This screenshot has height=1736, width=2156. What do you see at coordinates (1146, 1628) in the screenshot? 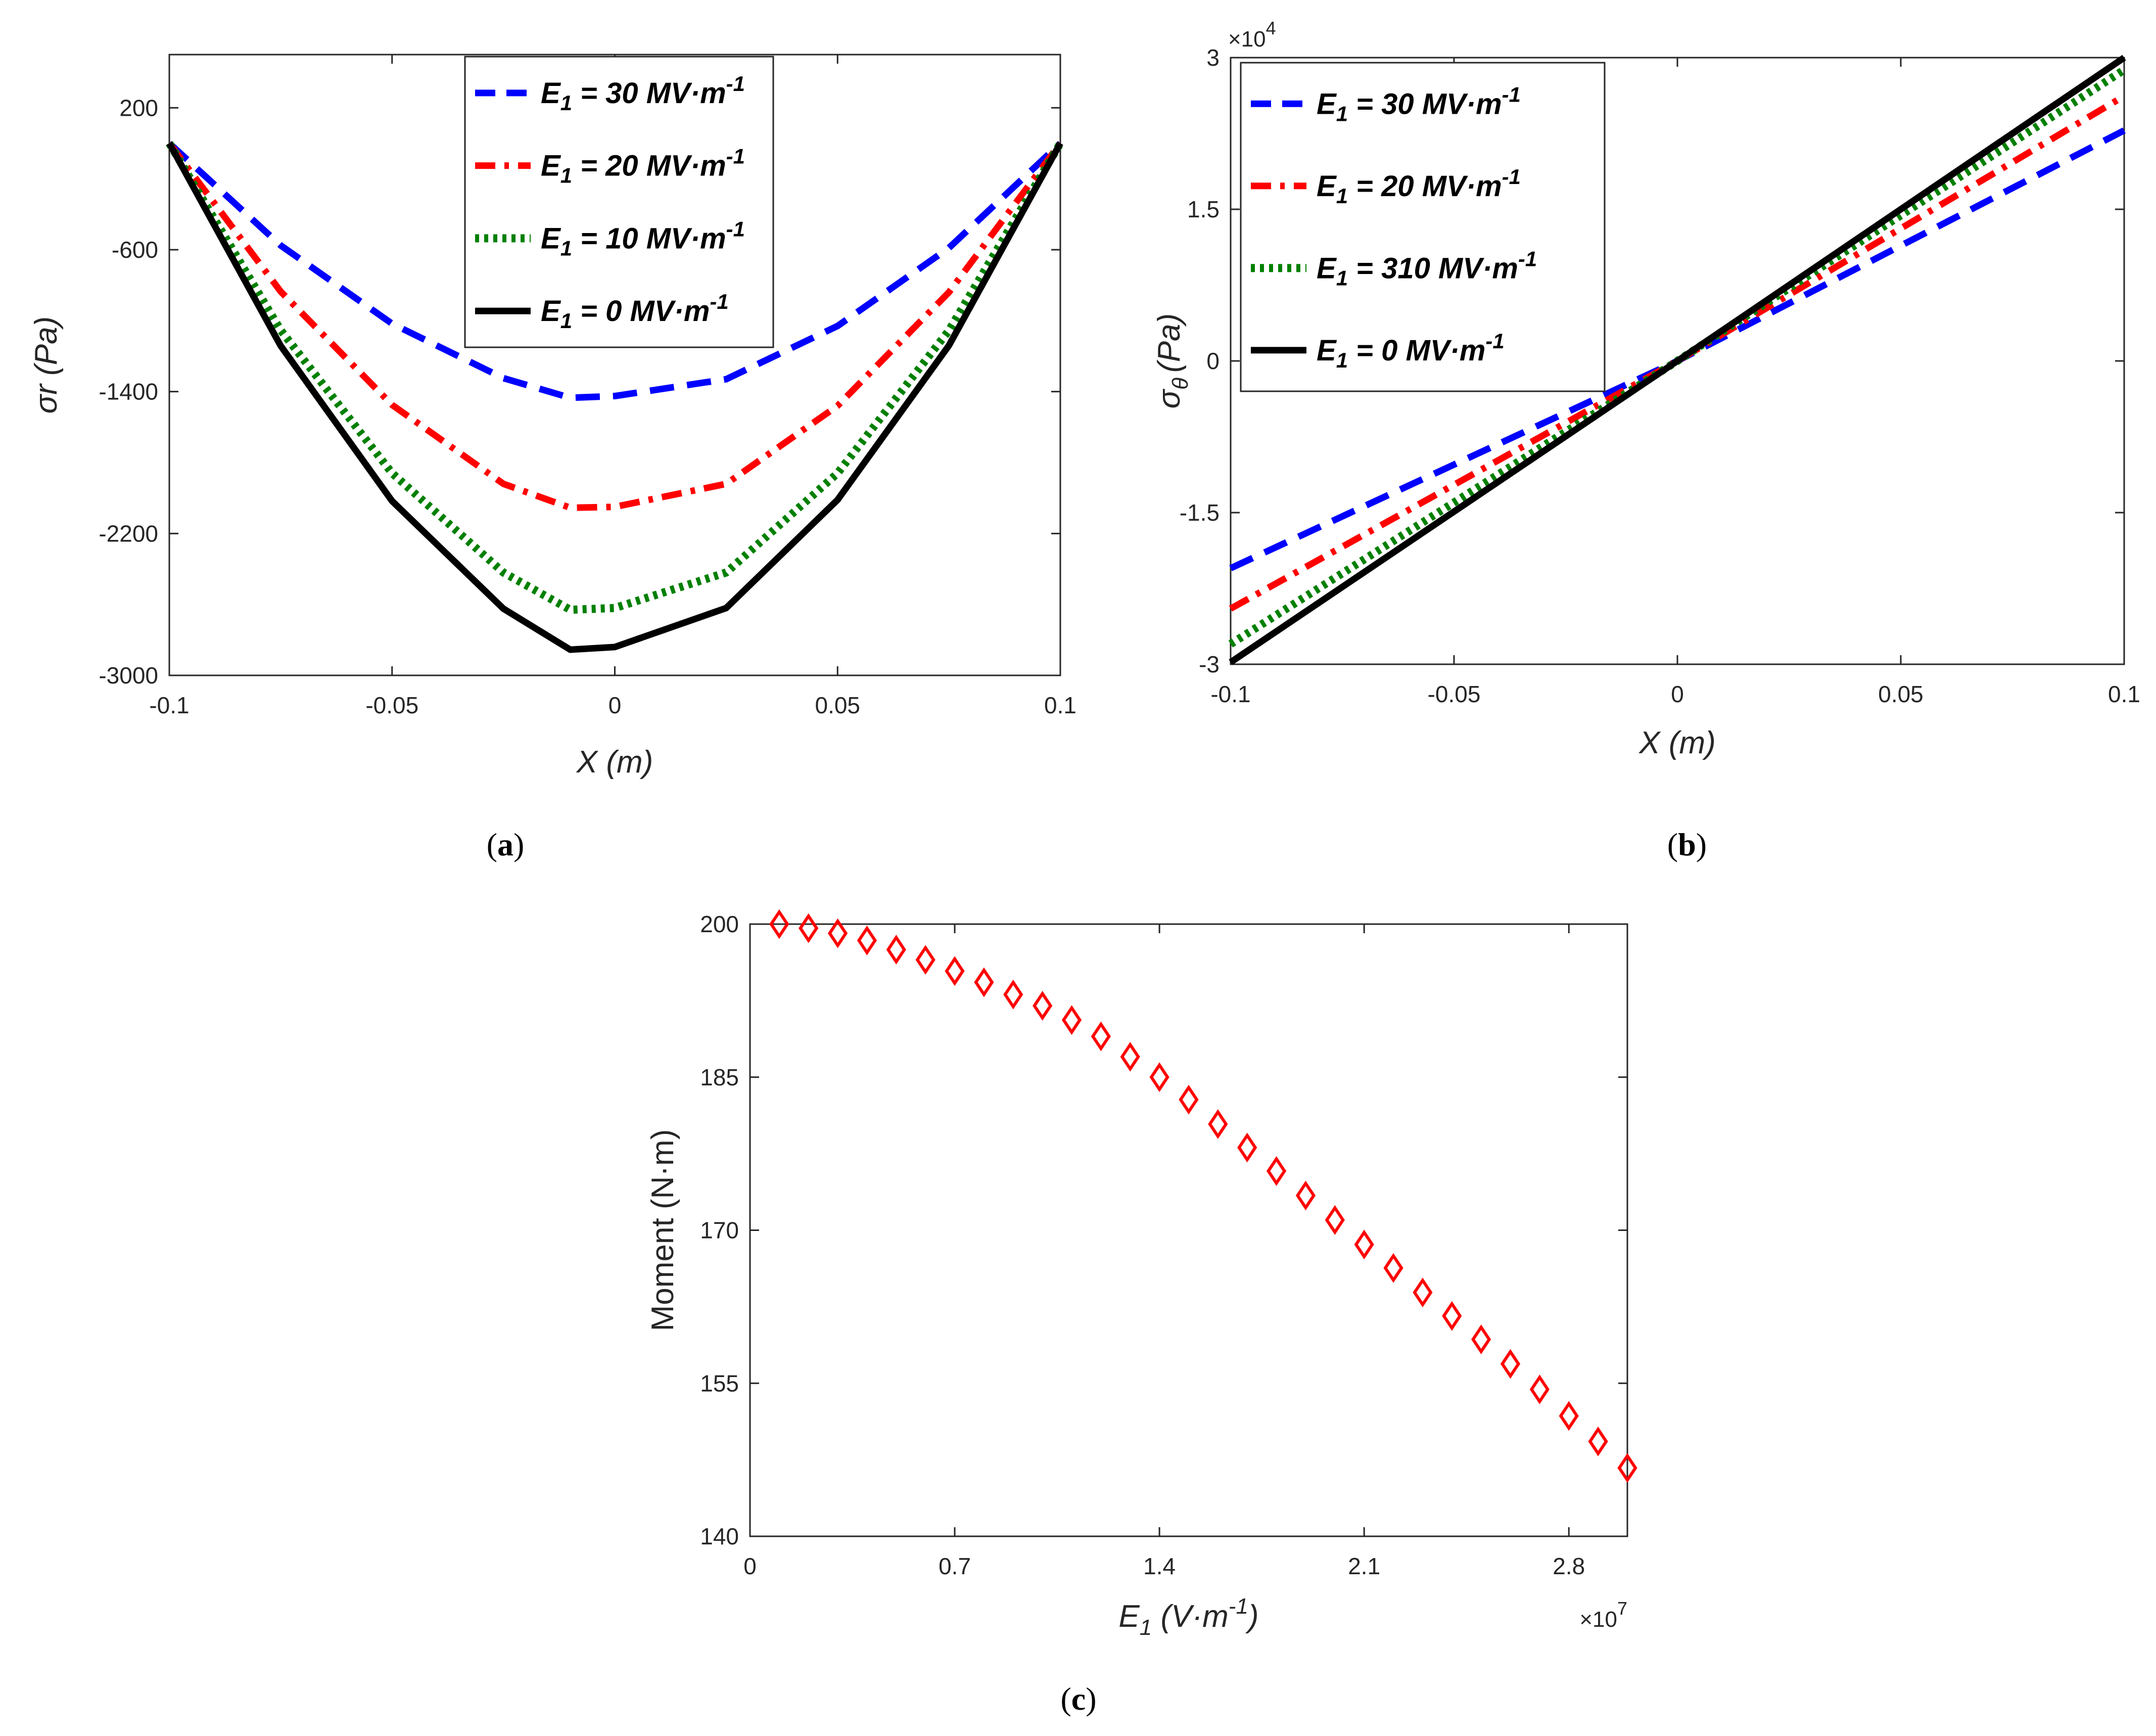
I see `c-xlabel-sub: 1` at bounding box center [1146, 1628].